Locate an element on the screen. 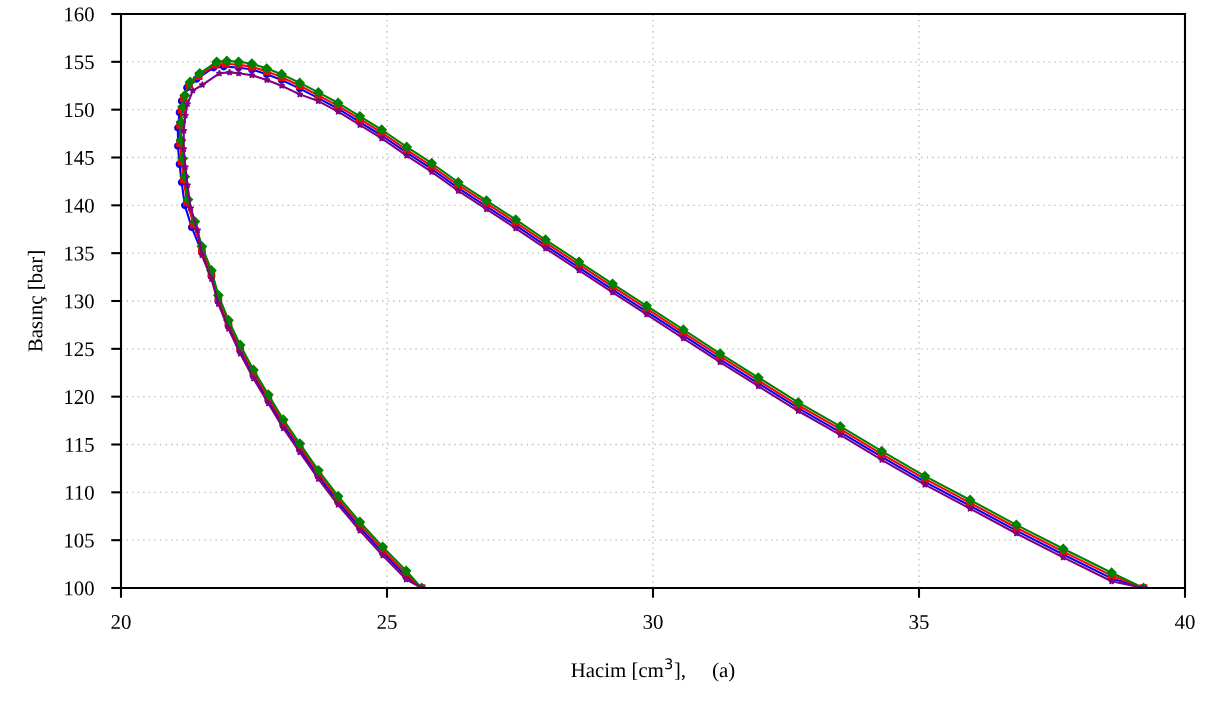 The image size is (1213, 704). y-tick-label: 110 is located at coordinates (79, 492).